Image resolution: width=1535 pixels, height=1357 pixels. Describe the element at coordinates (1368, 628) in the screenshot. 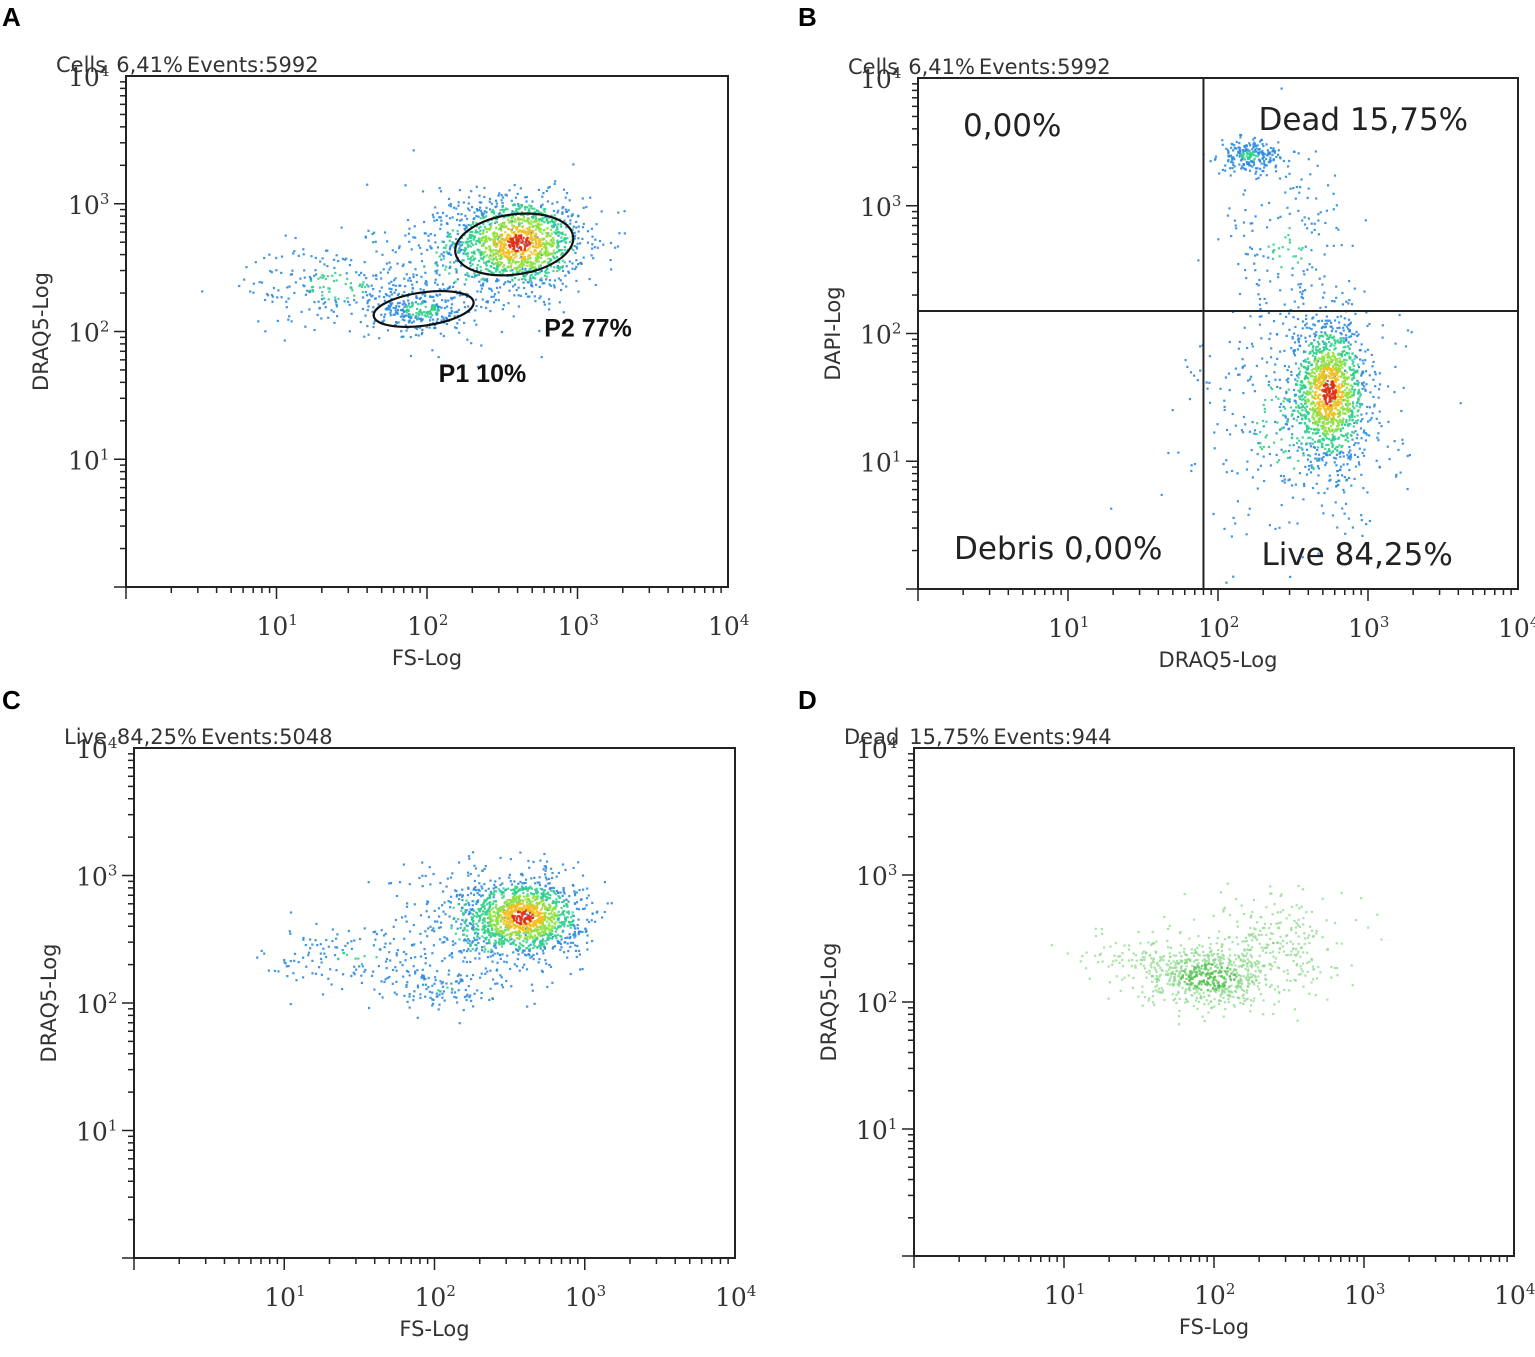

I see `x-tick-label: 103` at that location.